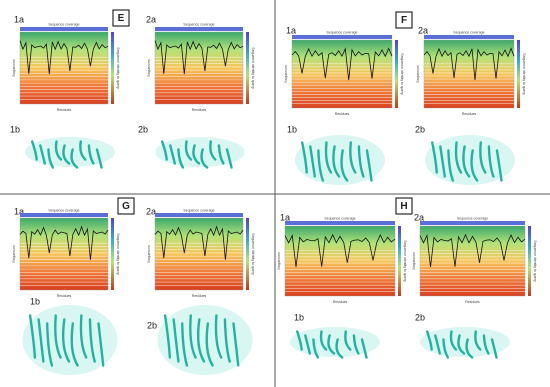 The width and height of the screenshot is (550, 387). I want to click on panel-letter: H, so click(403, 206).